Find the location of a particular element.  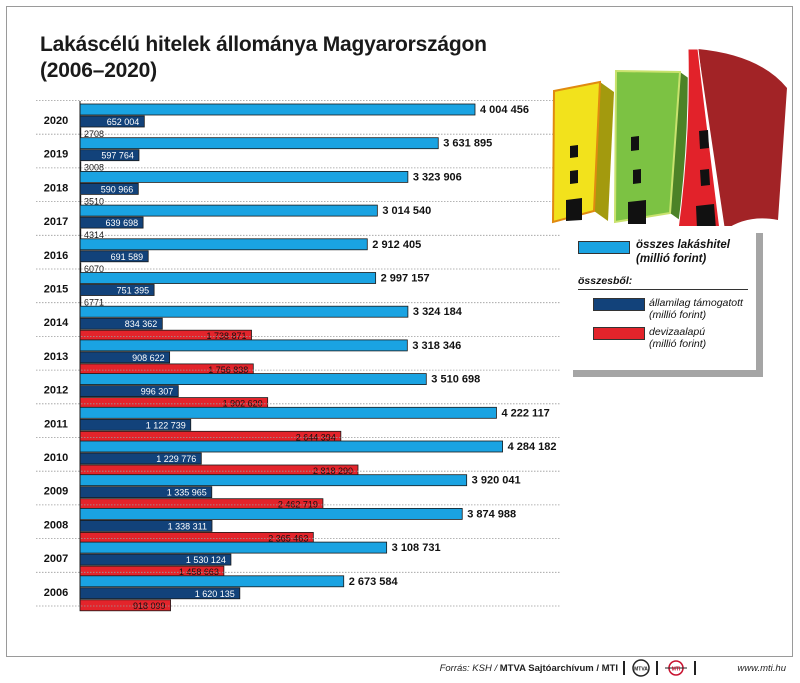

legend-state-unit: (millió forint) is located at coordinates (678, 315).